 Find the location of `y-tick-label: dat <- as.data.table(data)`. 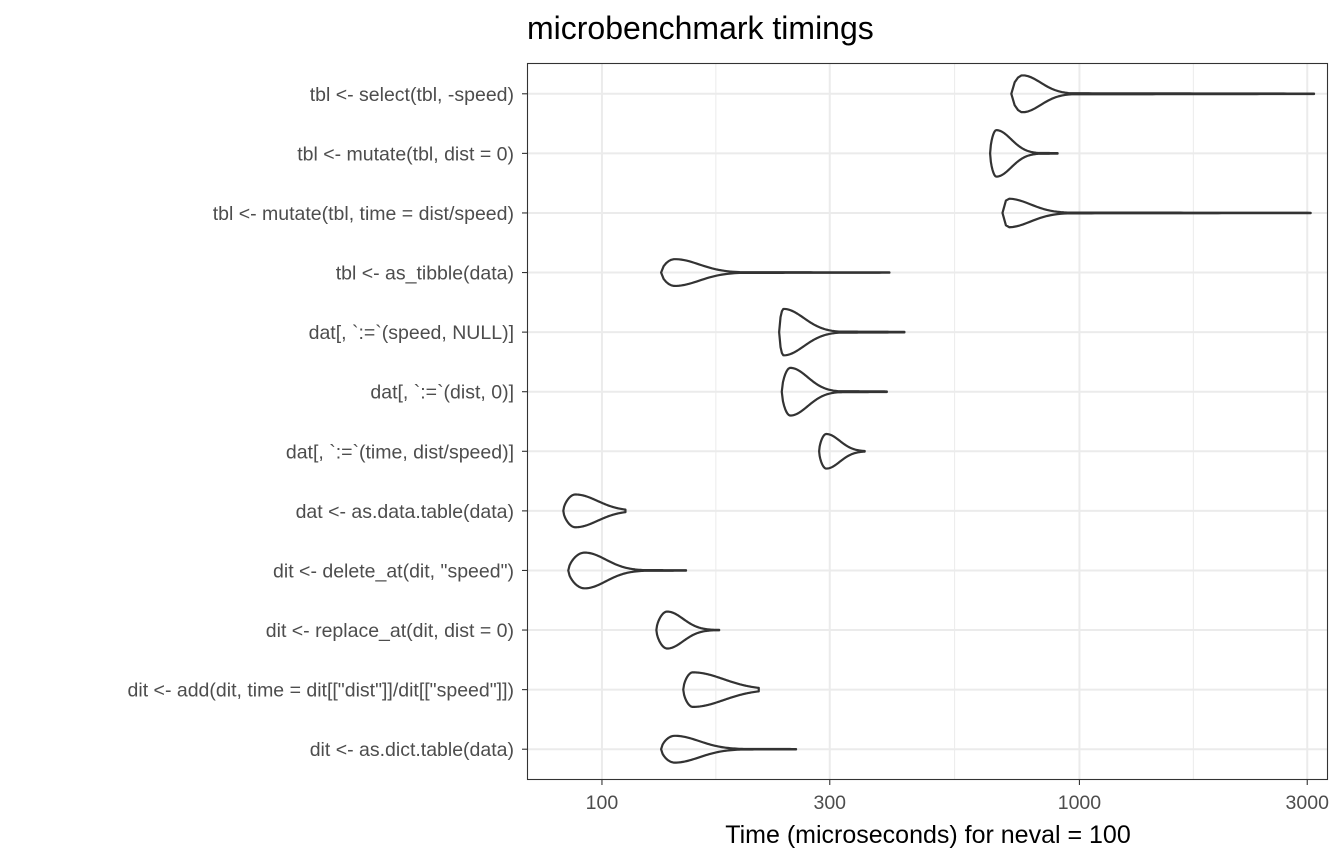

y-tick-label: dat <- as.data.table(data) is located at coordinates (405, 512).